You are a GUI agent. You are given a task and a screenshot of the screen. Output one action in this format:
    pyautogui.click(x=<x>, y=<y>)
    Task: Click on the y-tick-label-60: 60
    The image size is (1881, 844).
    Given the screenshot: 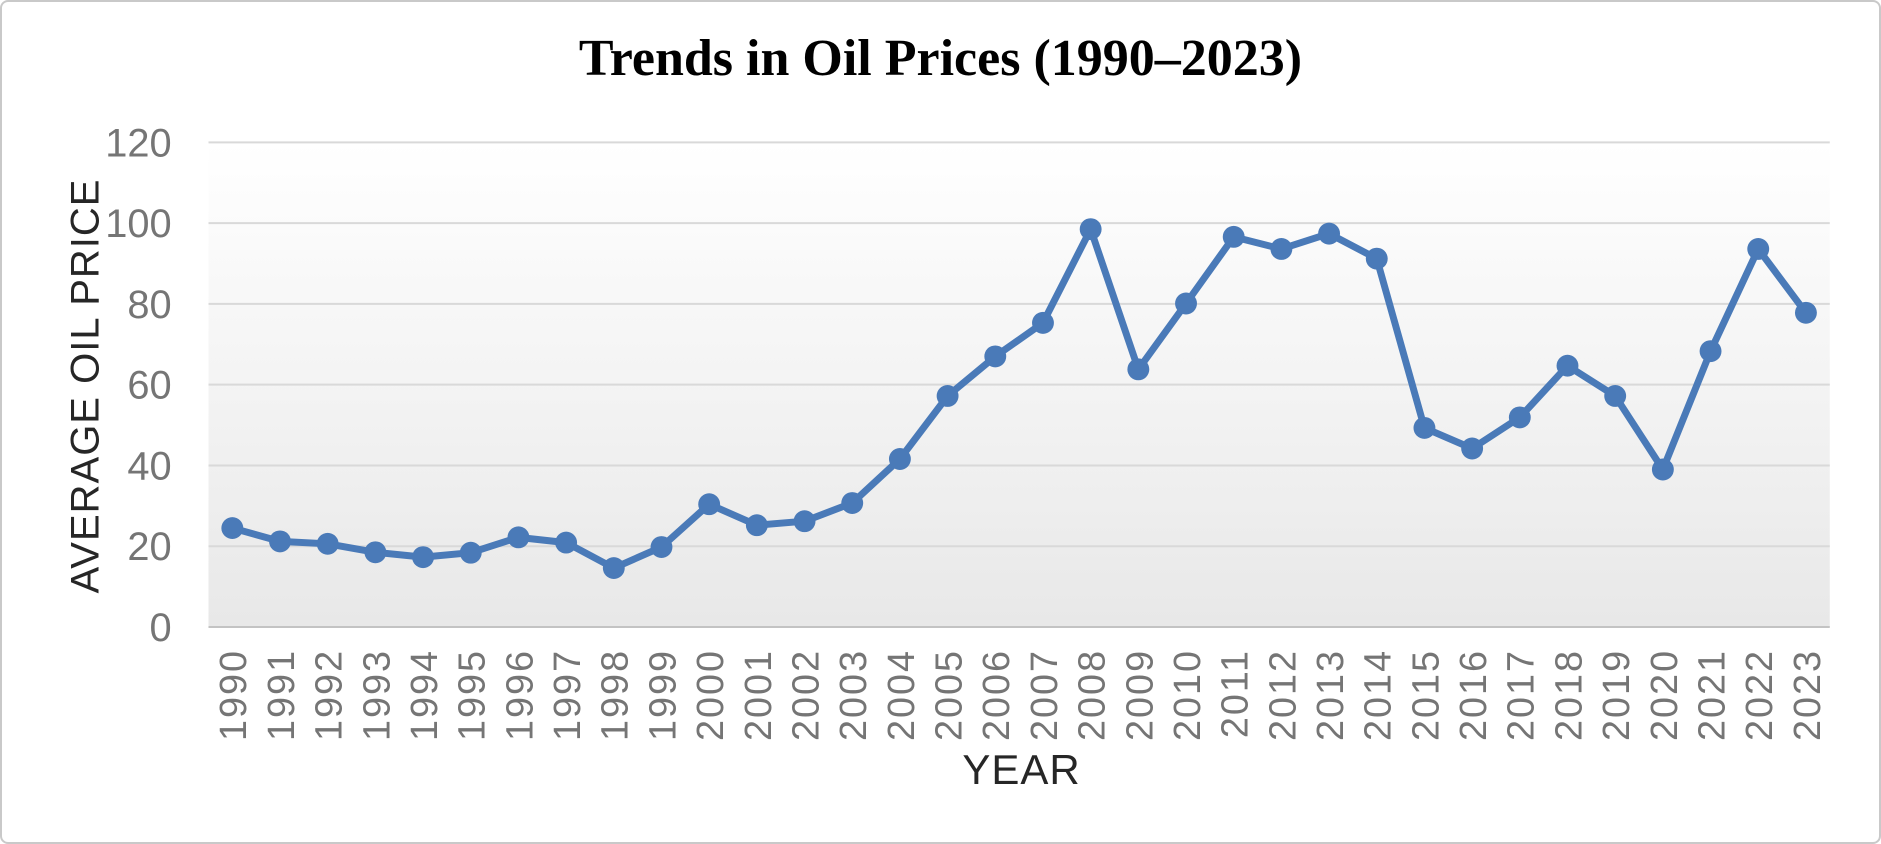 What is the action you would take?
    pyautogui.click(x=149, y=386)
    